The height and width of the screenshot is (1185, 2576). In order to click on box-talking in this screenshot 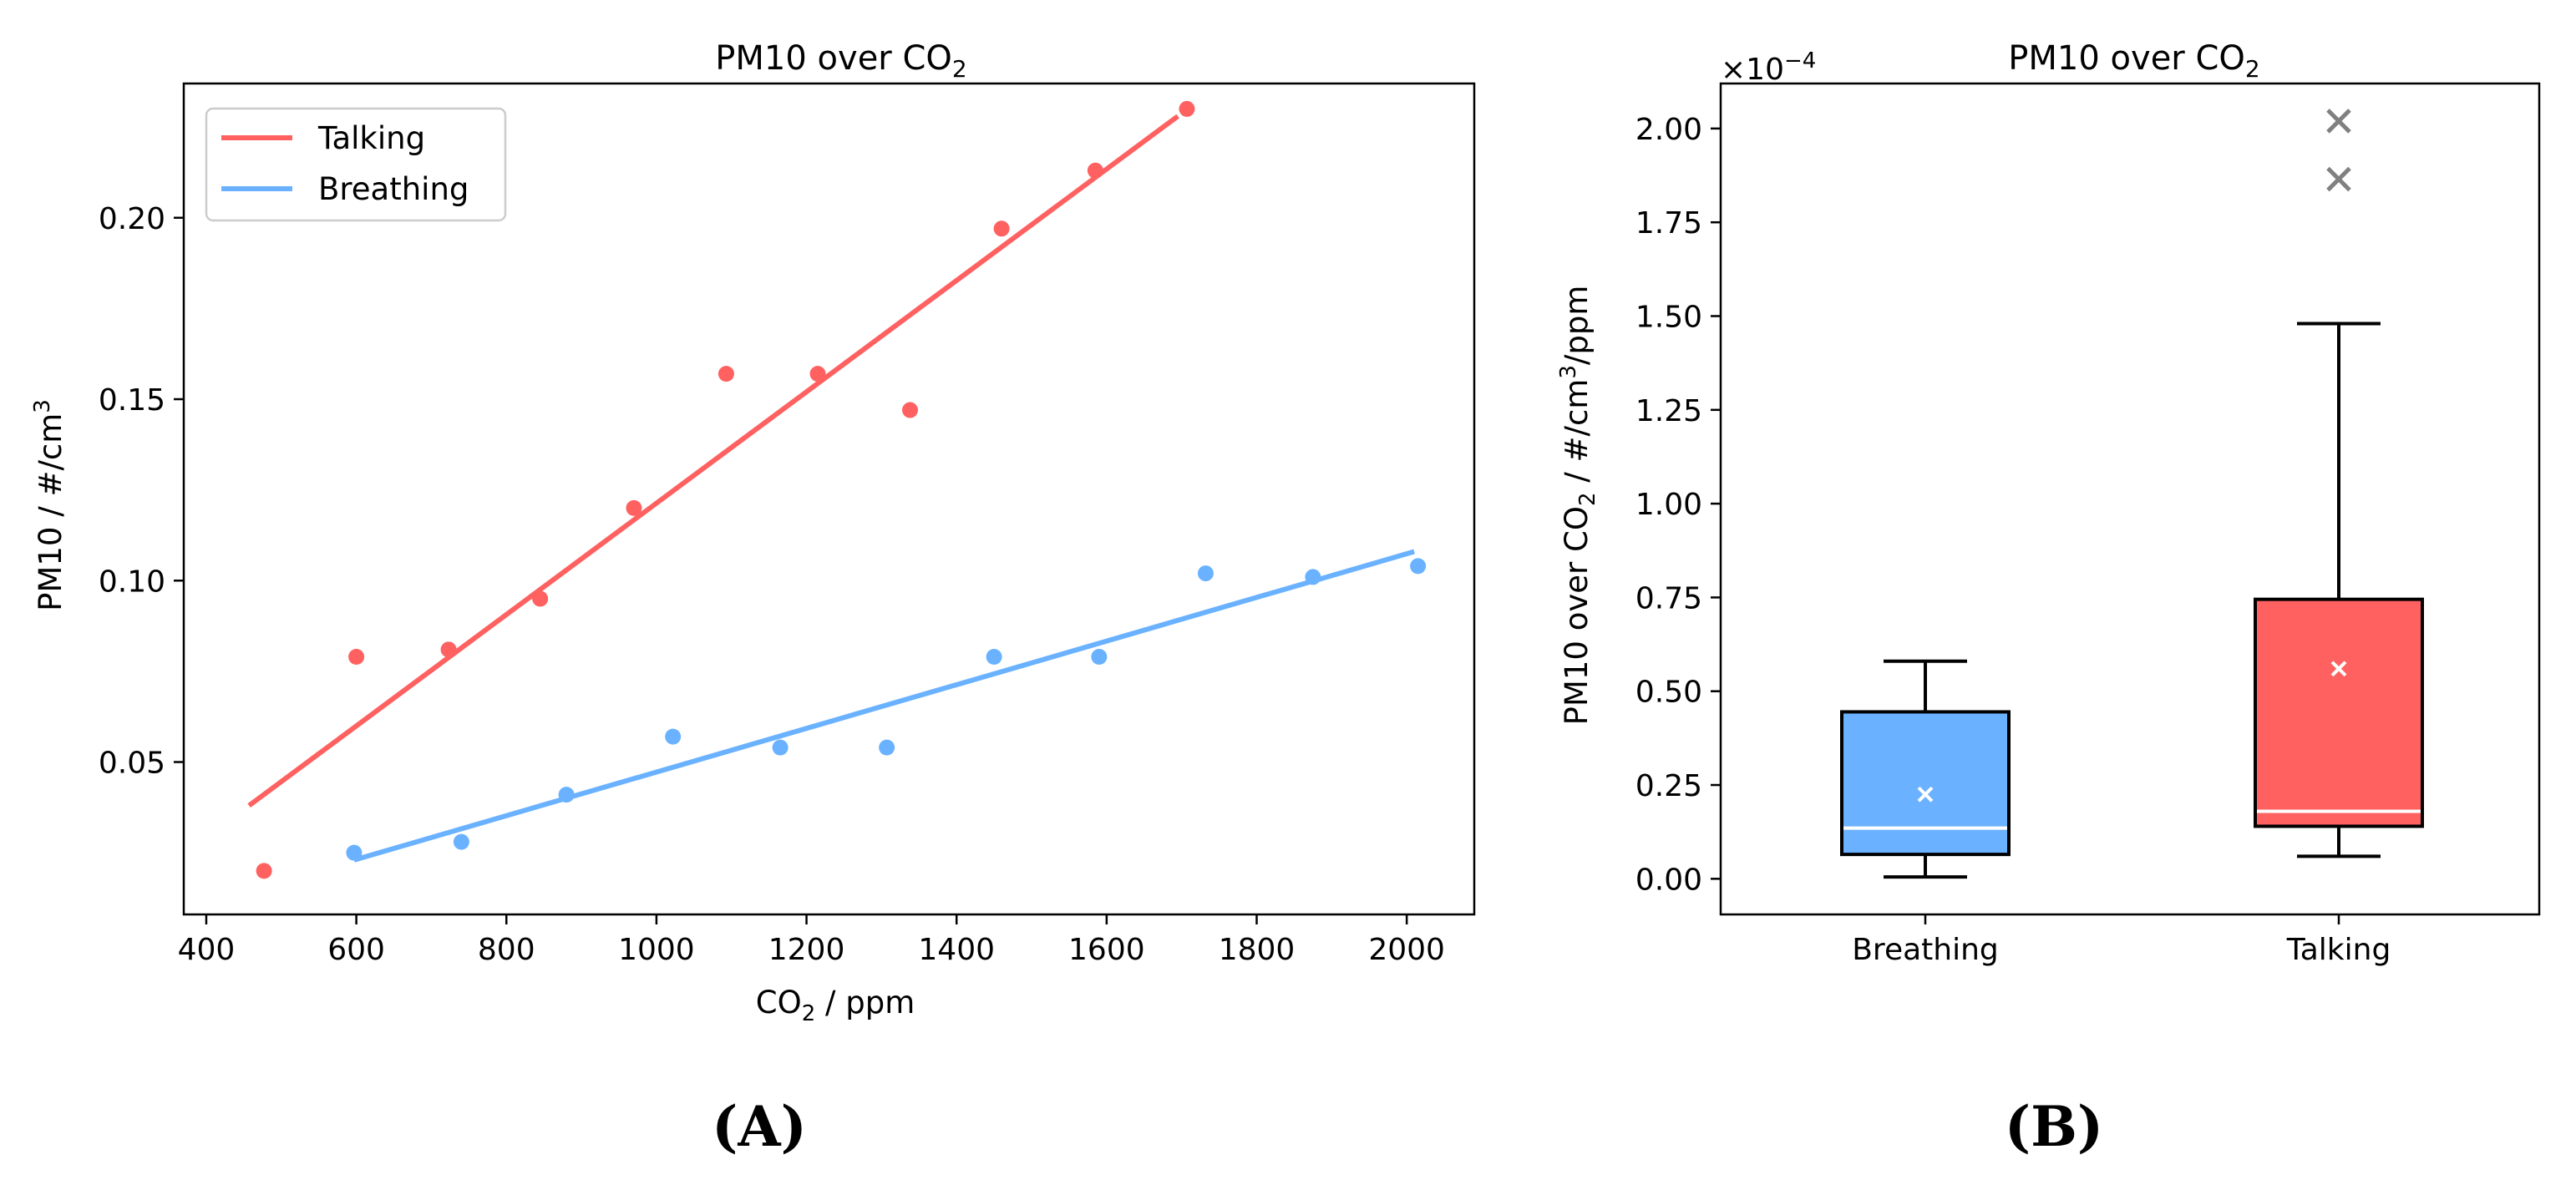, I will do `click(2339, 712)`.